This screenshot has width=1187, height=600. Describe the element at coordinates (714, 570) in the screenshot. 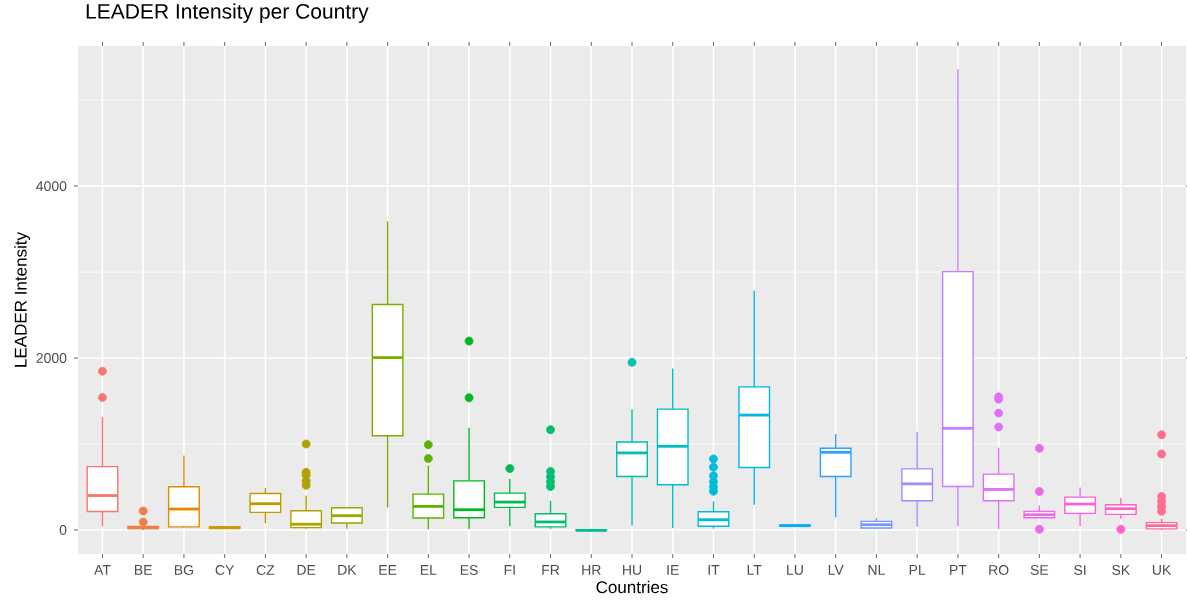

I see `x-tick-label: IT` at that location.